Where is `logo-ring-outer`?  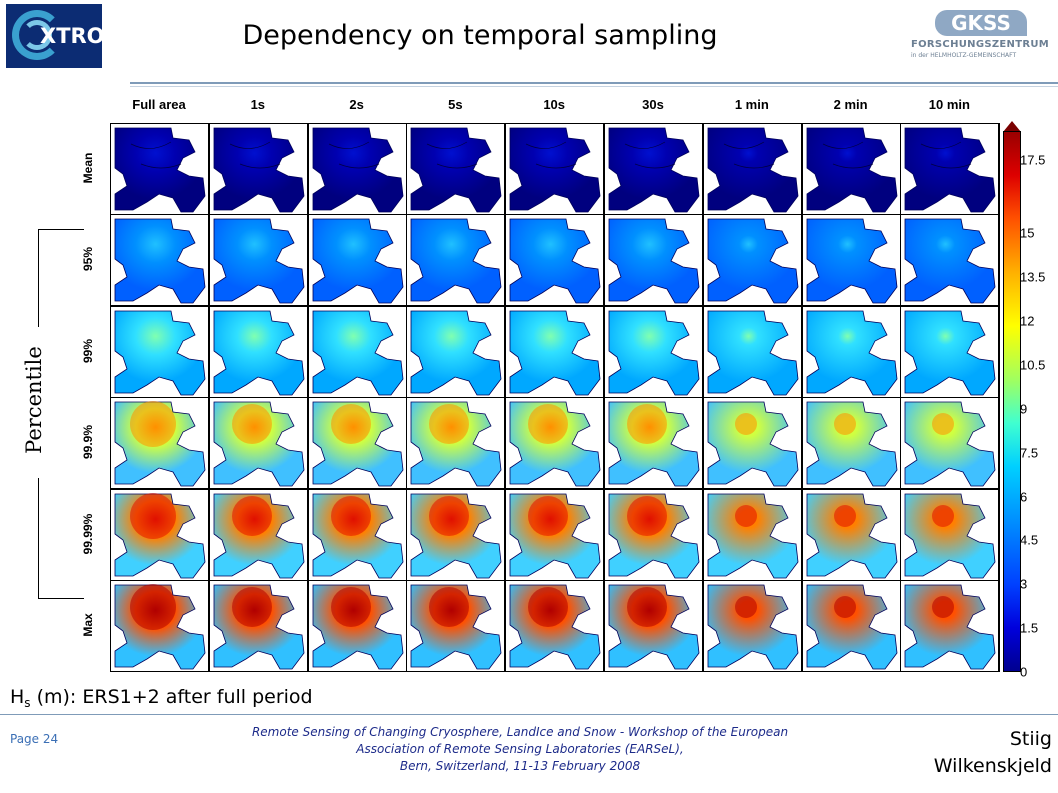
logo-ring-outer is located at coordinates (37, 35).